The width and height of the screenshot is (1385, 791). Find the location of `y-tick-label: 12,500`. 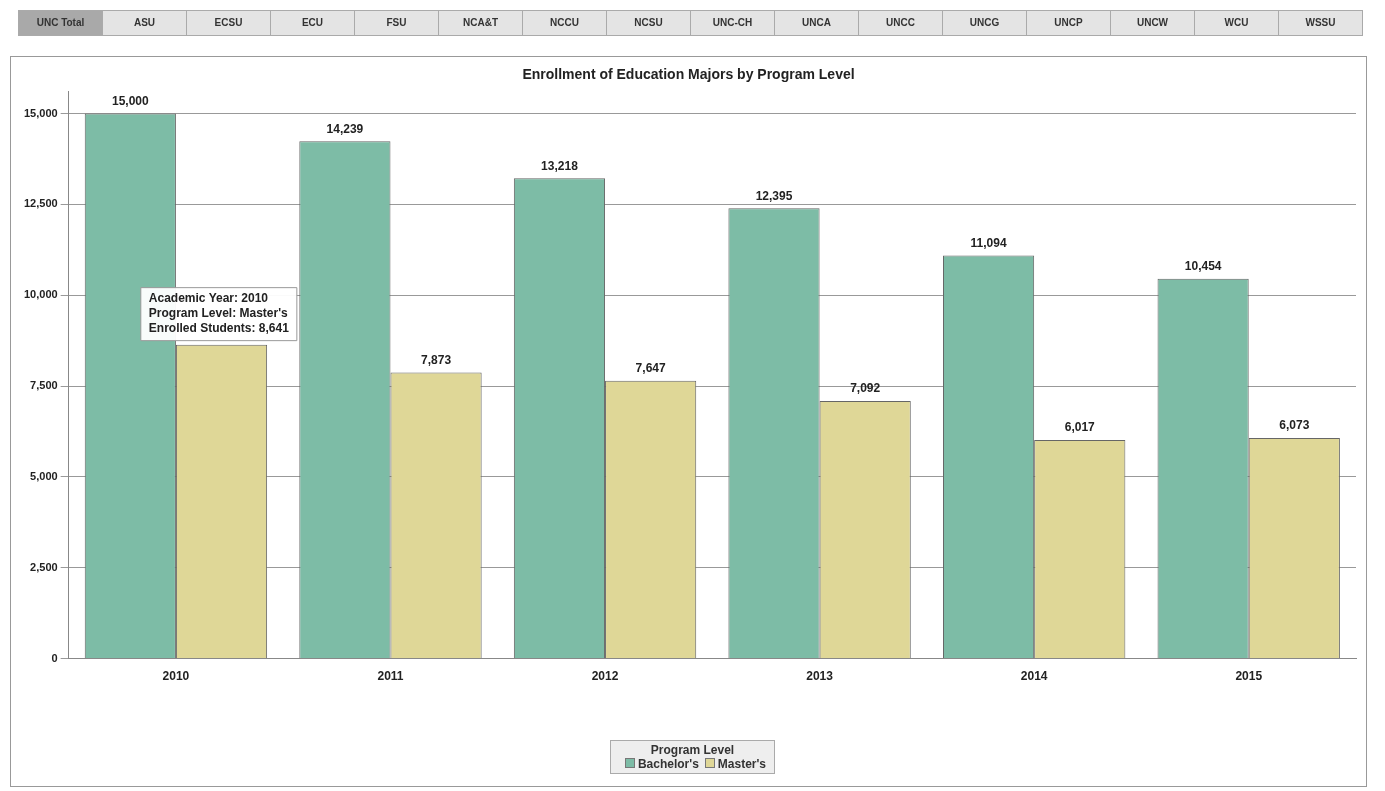

y-tick-label: 12,500 is located at coordinates (40, 203).